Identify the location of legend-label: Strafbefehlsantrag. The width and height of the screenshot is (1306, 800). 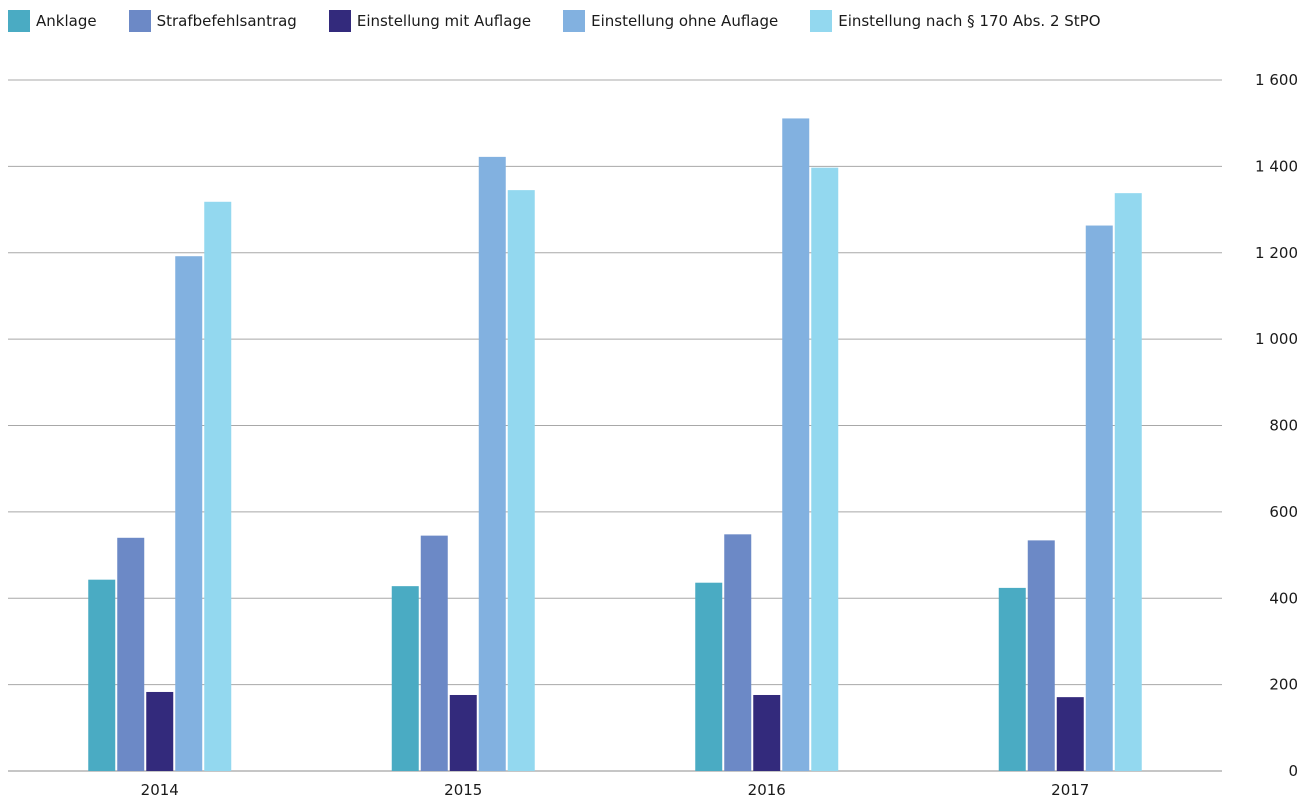
(226, 21).